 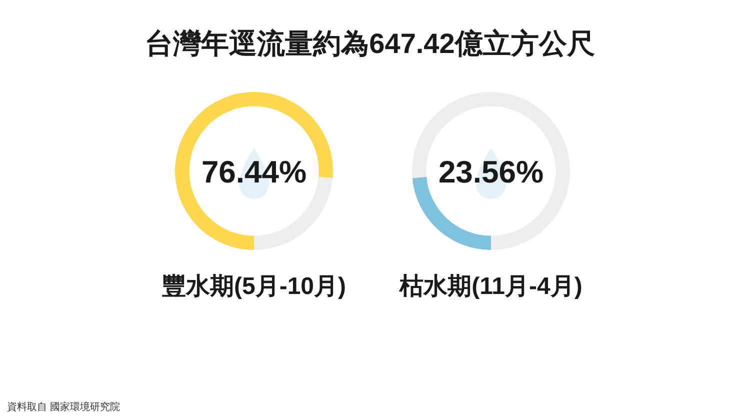 I want to click on data-label: 76.44%, so click(x=254, y=172).